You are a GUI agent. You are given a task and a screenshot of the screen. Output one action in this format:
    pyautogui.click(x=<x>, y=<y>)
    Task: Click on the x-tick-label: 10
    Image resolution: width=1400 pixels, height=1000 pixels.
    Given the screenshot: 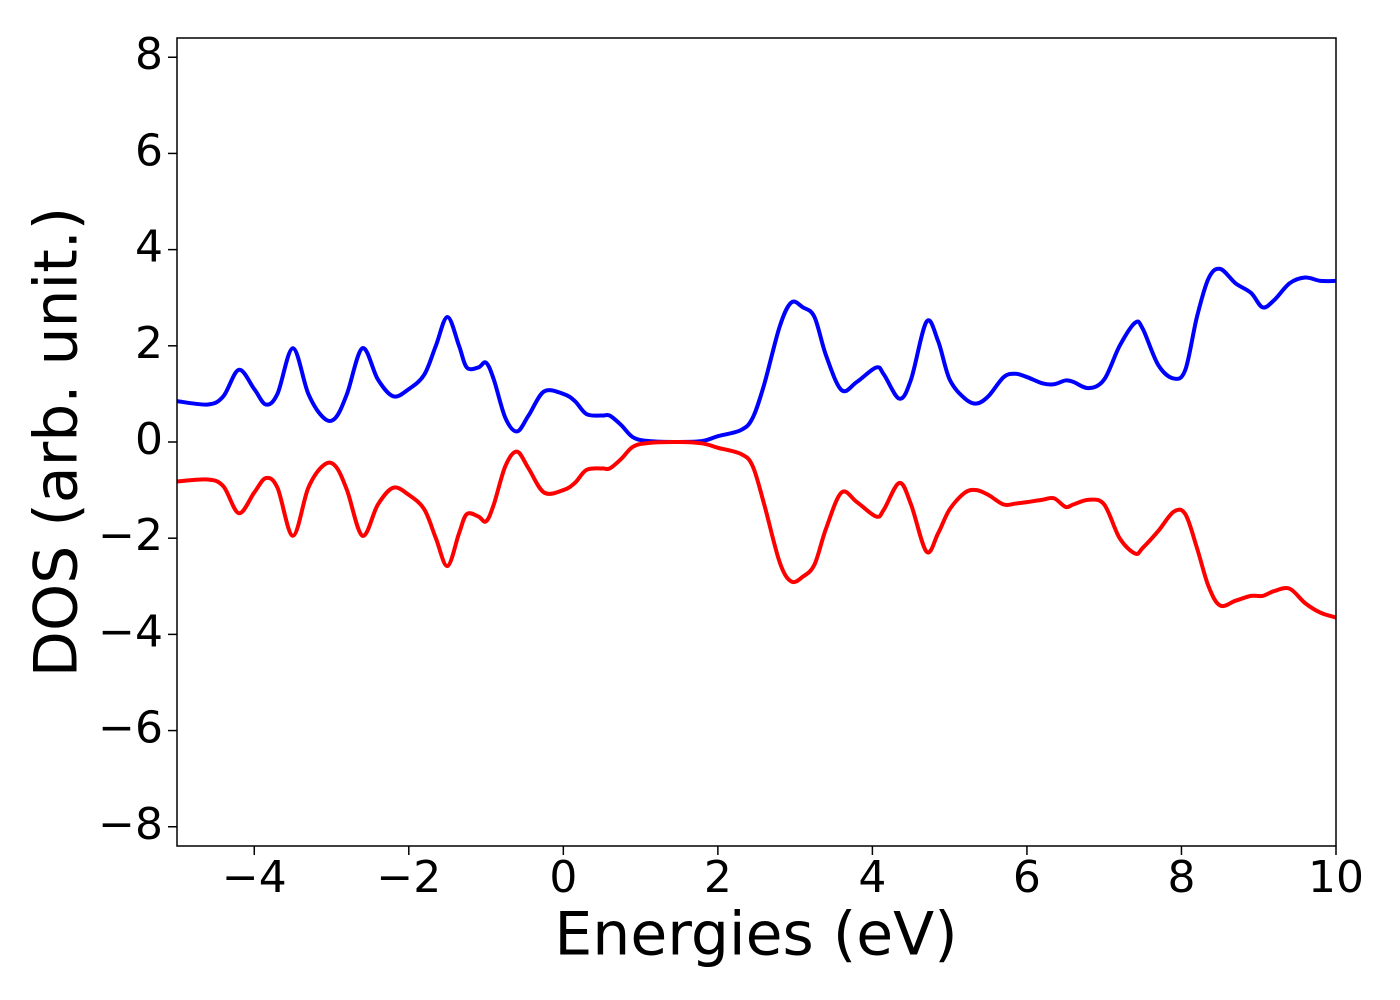 What is the action you would take?
    pyautogui.click(x=1336, y=877)
    